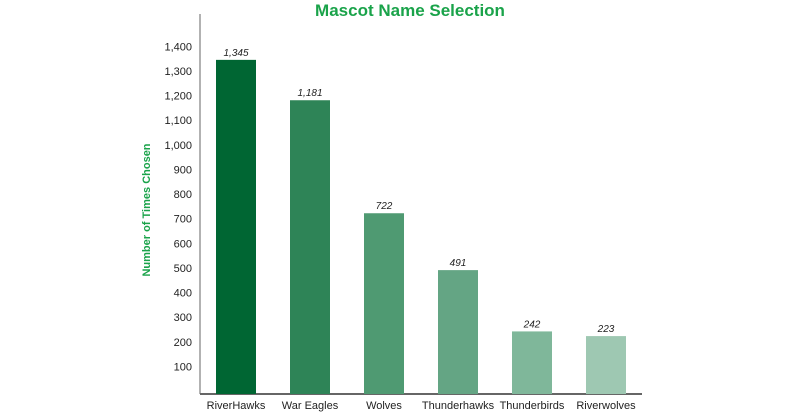 The width and height of the screenshot is (800, 420). What do you see at coordinates (183, 244) in the screenshot?
I see `y-tick-label: 600` at bounding box center [183, 244].